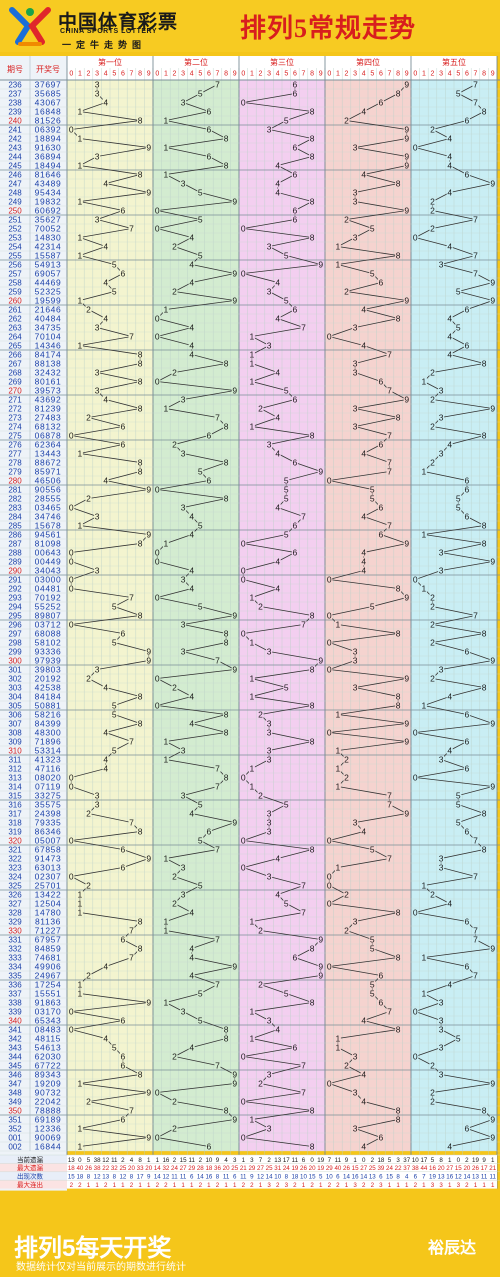 This screenshot has width=500, height=1277. I want to click on stats-value: 13, so click(277, 1160).